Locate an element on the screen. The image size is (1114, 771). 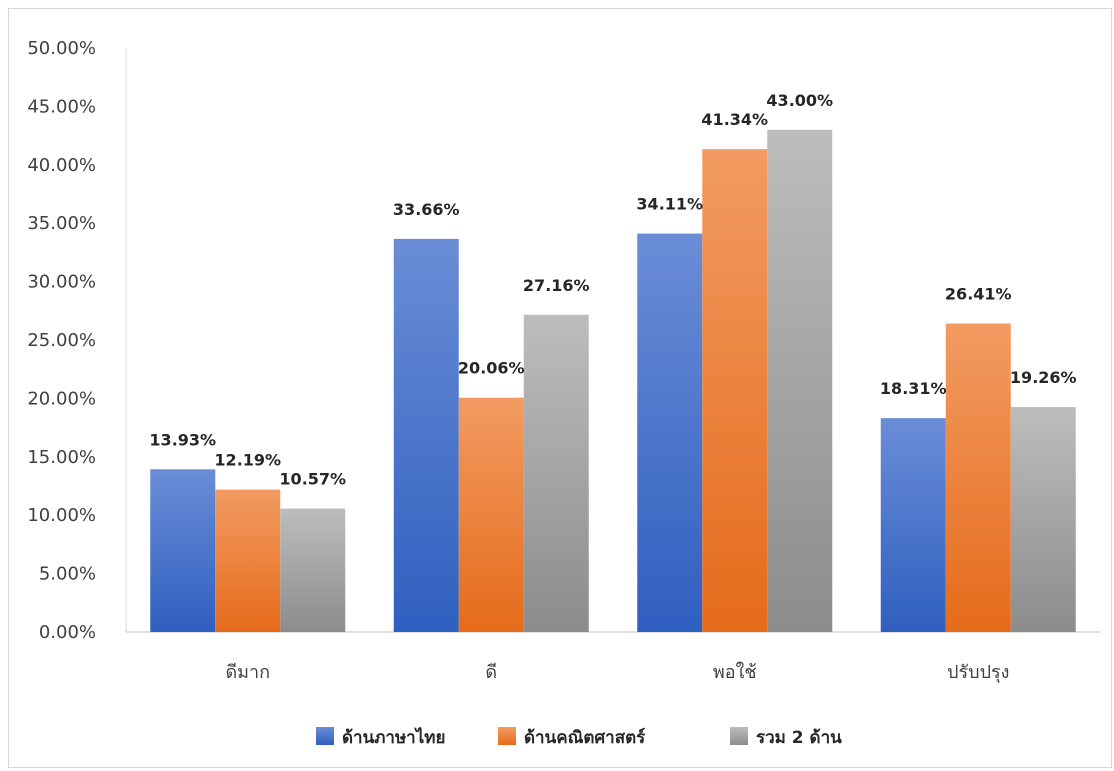
data-label: 19.26% is located at coordinates (1043, 377).